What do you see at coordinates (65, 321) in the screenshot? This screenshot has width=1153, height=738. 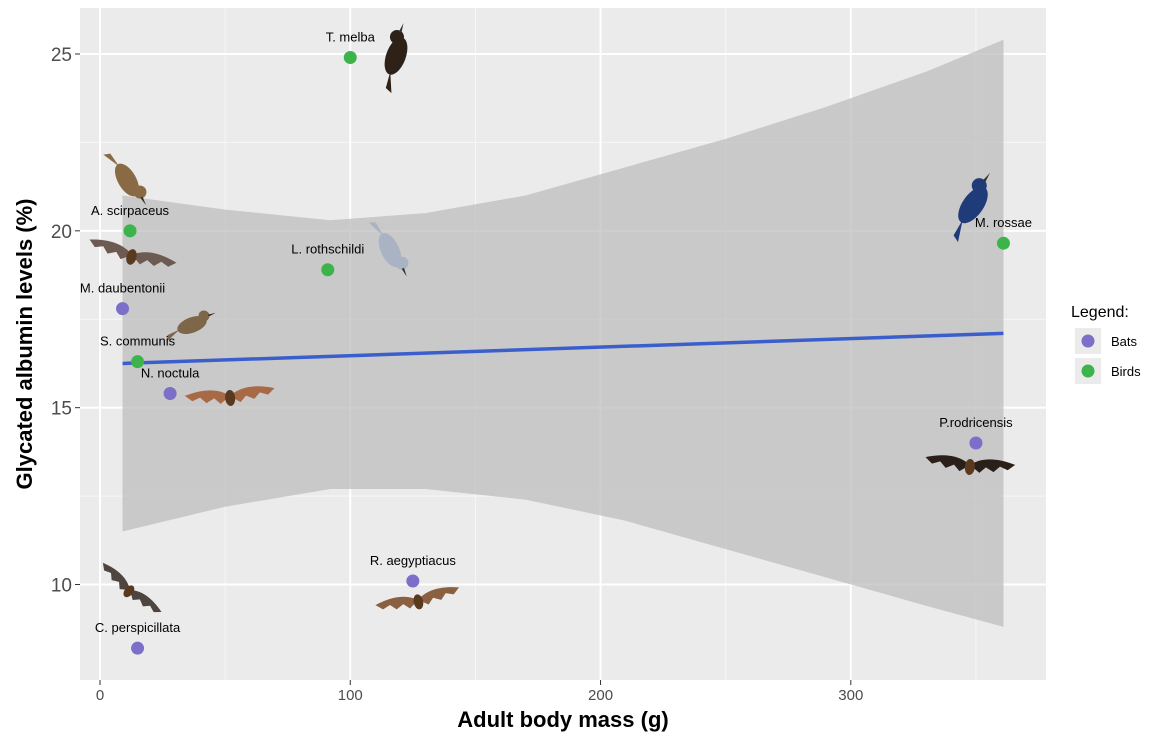 I see `y-axis-ticks: 10 15 20 25` at bounding box center [65, 321].